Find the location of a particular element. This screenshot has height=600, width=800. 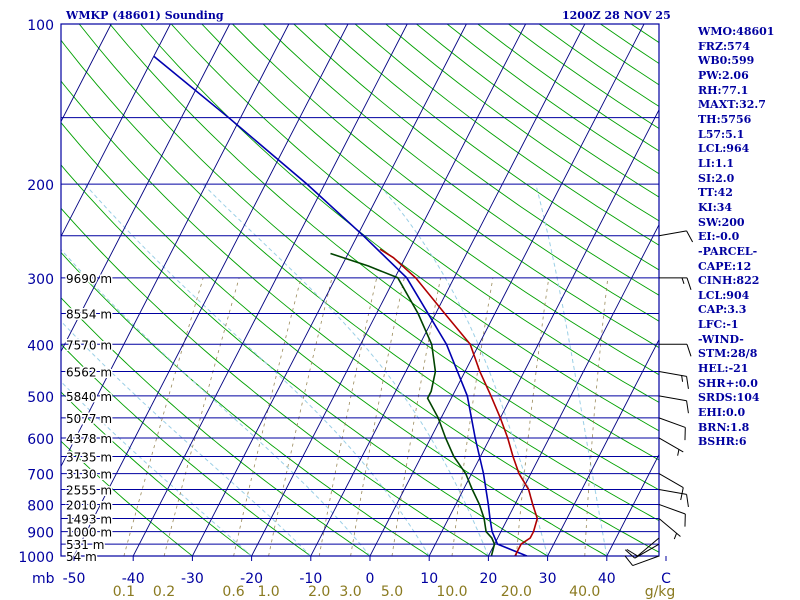

pressure-label: 100 is located at coordinates (40, 26).